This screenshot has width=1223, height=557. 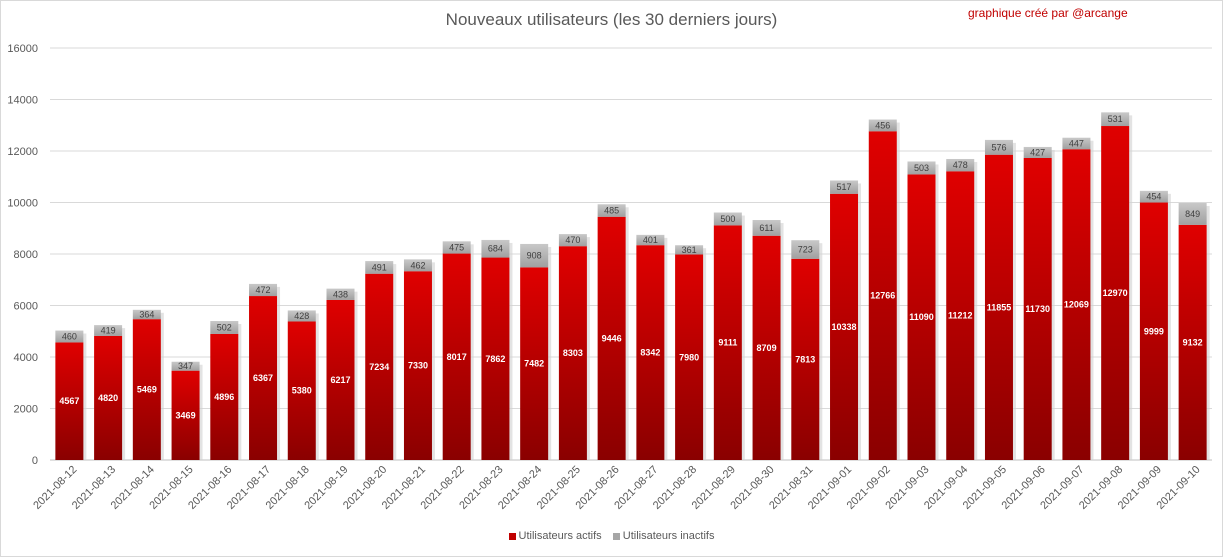 I want to click on data-label-actifs: 7482, so click(x=534, y=364).